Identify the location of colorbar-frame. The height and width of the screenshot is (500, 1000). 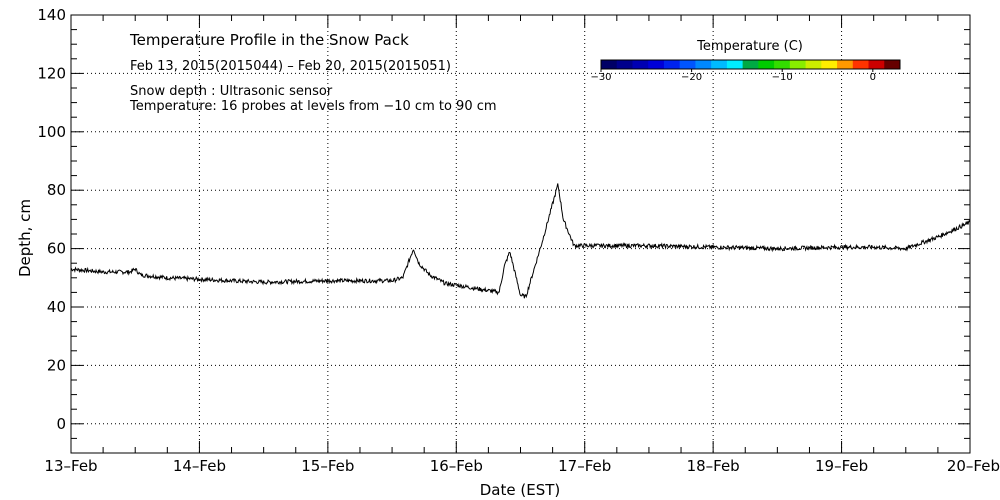
(750, 64).